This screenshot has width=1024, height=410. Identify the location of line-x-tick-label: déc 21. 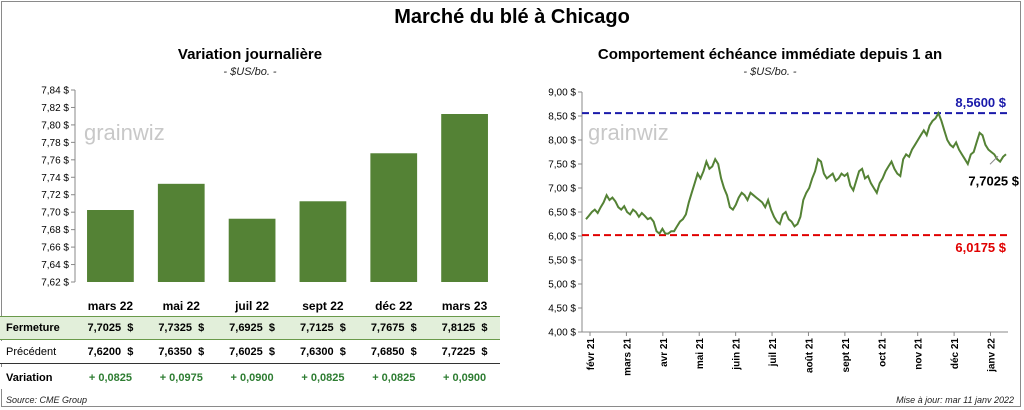
(955, 354).